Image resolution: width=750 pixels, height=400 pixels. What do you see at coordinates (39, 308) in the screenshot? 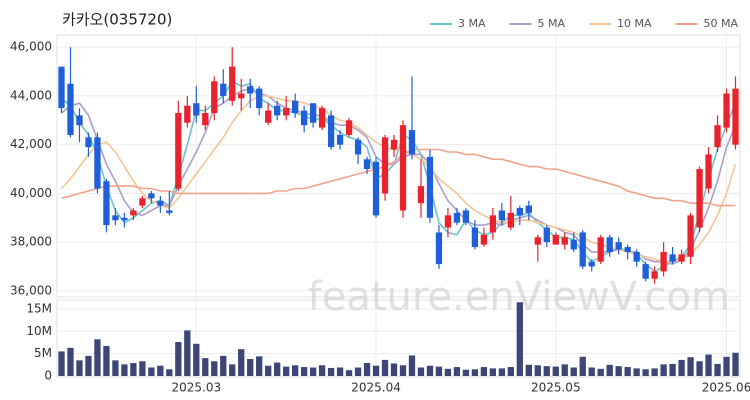
I see `y-tick-label: 15M` at bounding box center [39, 308].